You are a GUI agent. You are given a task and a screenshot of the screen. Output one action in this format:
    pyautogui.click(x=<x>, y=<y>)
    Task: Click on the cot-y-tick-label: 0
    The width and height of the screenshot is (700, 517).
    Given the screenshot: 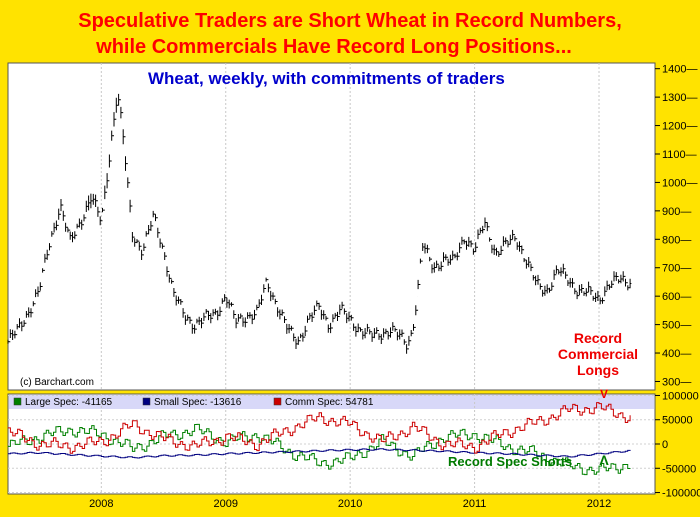 What is the action you would take?
    pyautogui.click(x=665, y=445)
    